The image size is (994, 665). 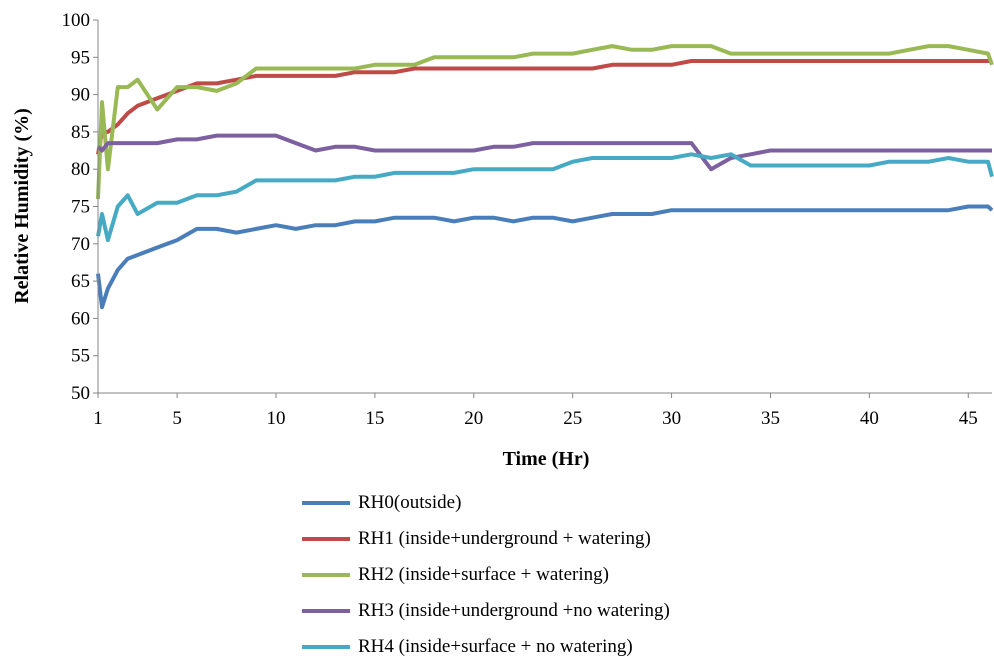 What do you see at coordinates (80, 281) in the screenshot?
I see `y-tick-label: 65` at bounding box center [80, 281].